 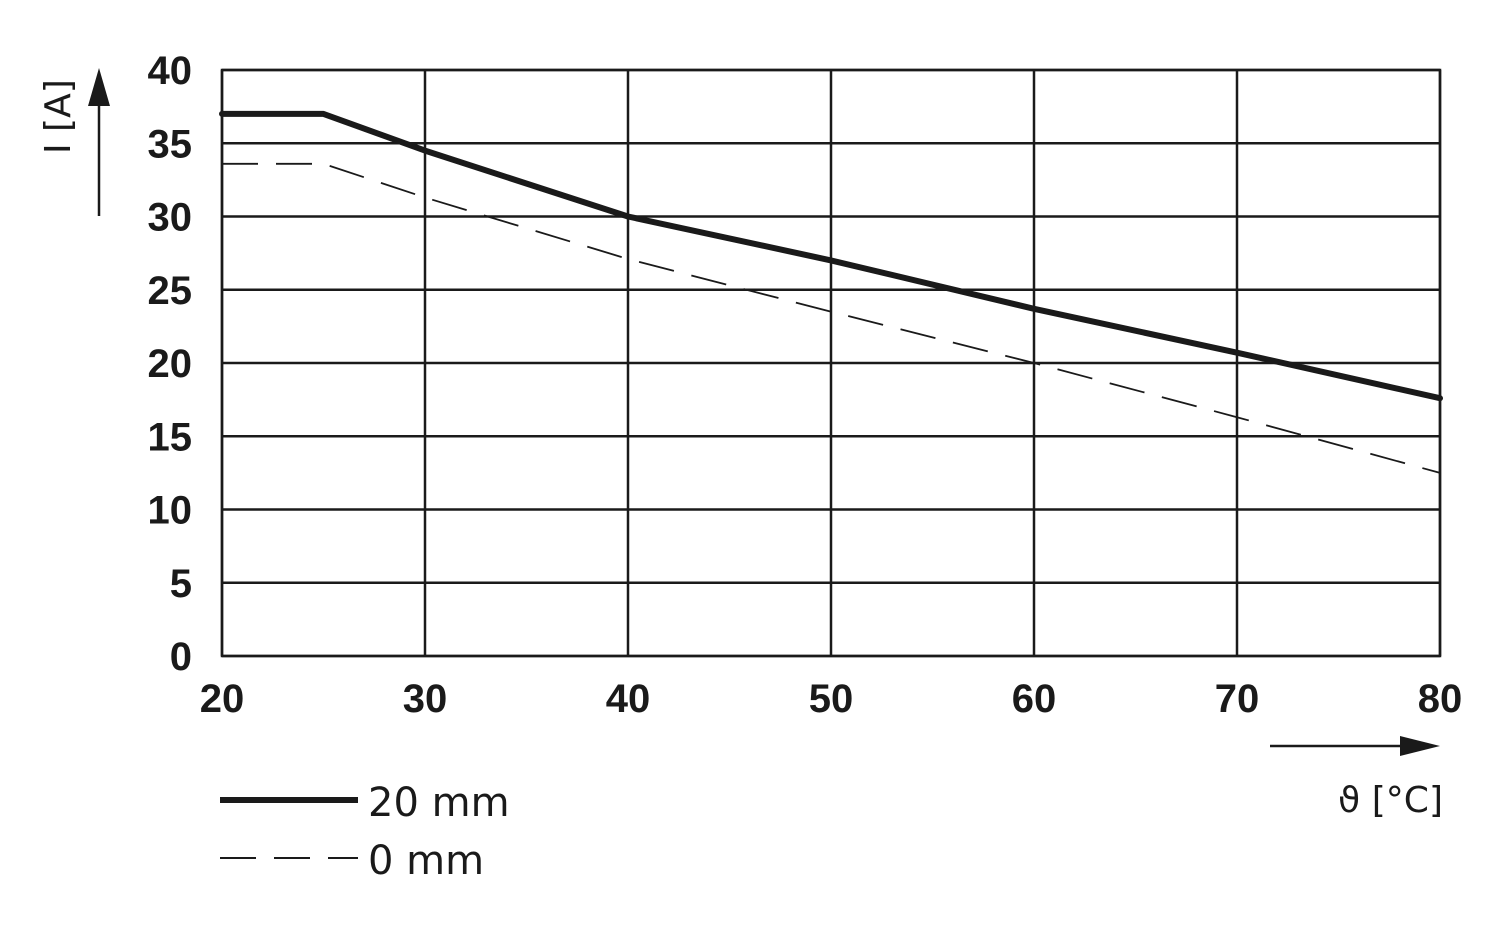 What do you see at coordinates (170, 144) in the screenshot?
I see `y-tick-label: 35` at bounding box center [170, 144].